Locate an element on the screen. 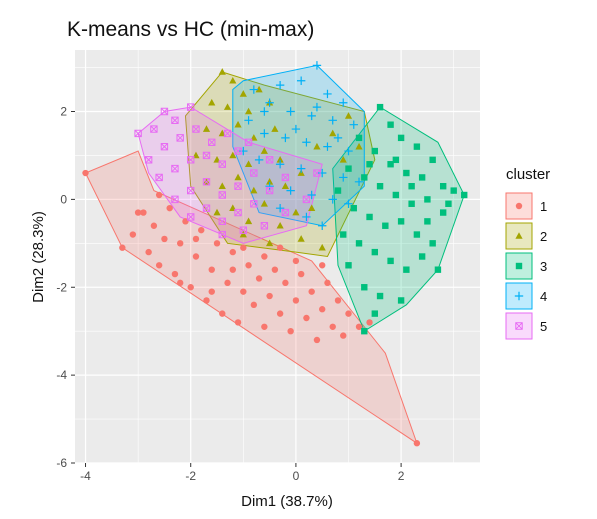 The image size is (597, 519). y-tick-label: -6 is located at coordinates (61, 463).